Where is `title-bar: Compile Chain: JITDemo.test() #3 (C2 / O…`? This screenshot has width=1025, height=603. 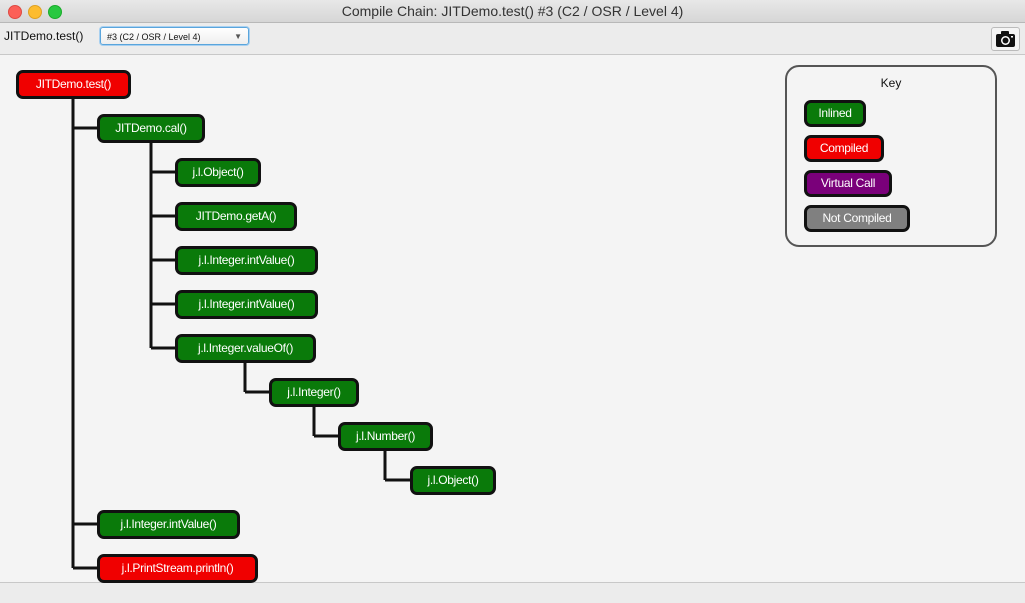
title-bar: Compile Chain: JITDemo.test() #3 (C2 / O… is located at coordinates (512, 11).